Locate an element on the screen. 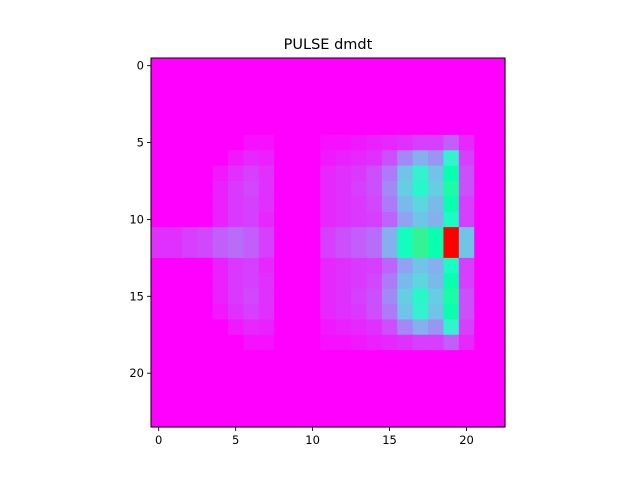 This screenshot has height=480, width=640. y-tick-label: 5 is located at coordinates (140, 143).